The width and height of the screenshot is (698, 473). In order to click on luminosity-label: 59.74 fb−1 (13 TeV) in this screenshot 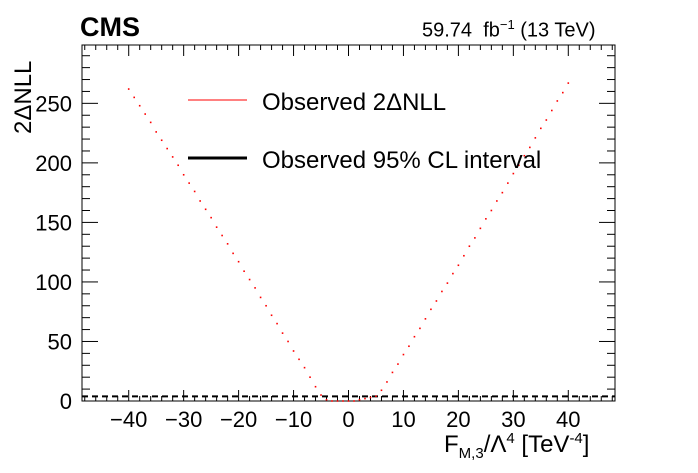, I will do `click(509, 30)`.